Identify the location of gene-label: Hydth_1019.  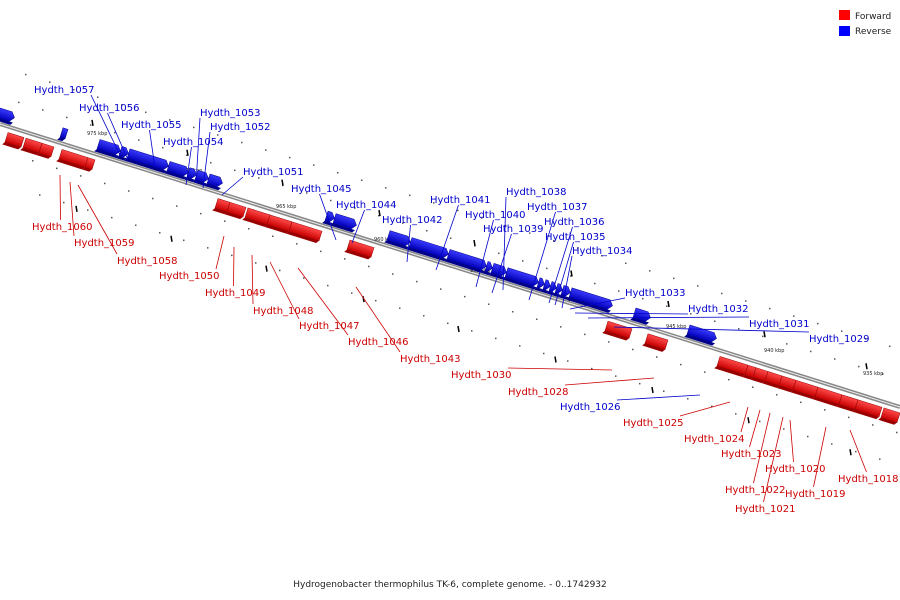
(815, 494).